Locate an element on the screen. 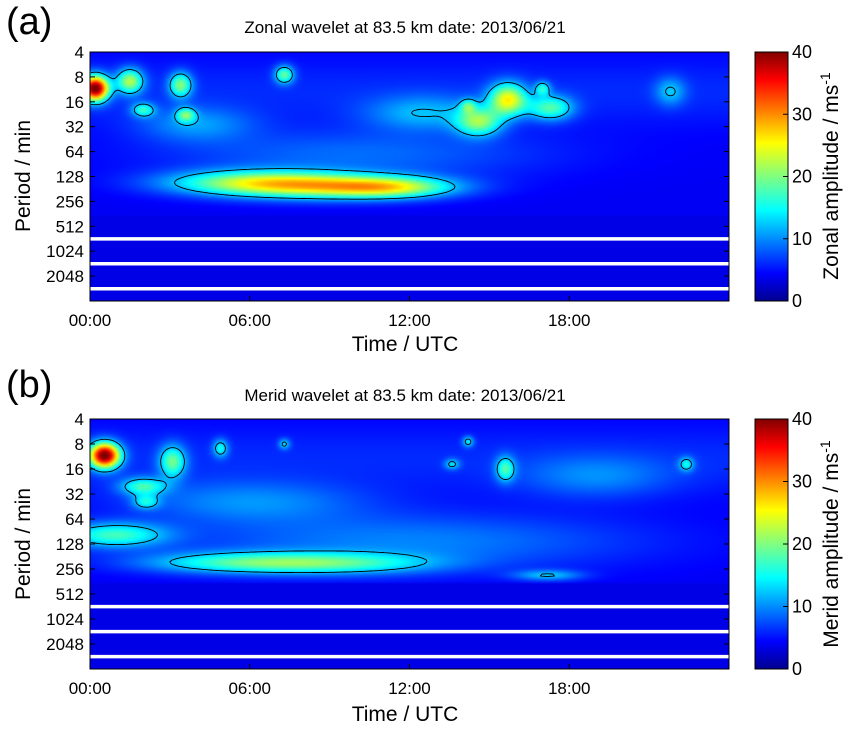  colorbar: 0 10 20 30 40 Zonal amplitude / ms-1 is located at coordinates (798, 176).